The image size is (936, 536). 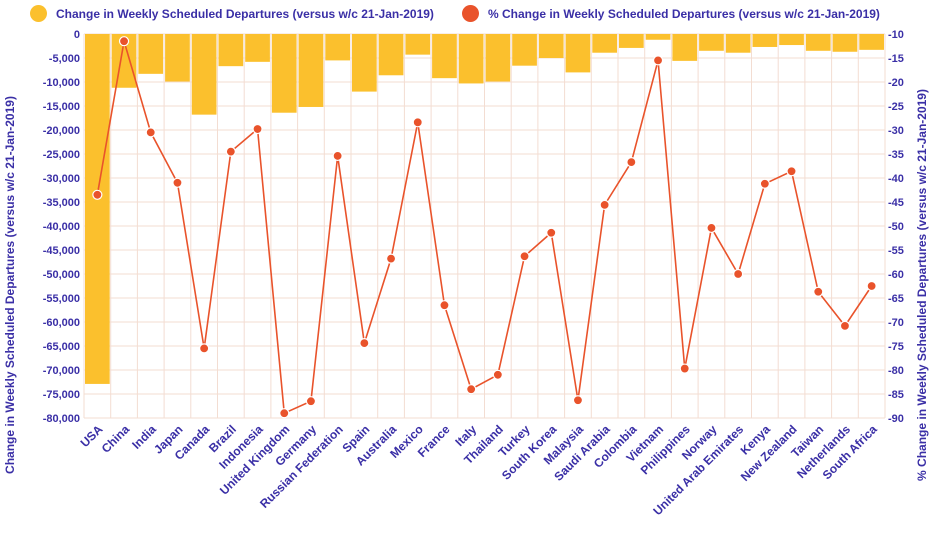 I want to click on point-russian-federation, so click(x=337, y=156).